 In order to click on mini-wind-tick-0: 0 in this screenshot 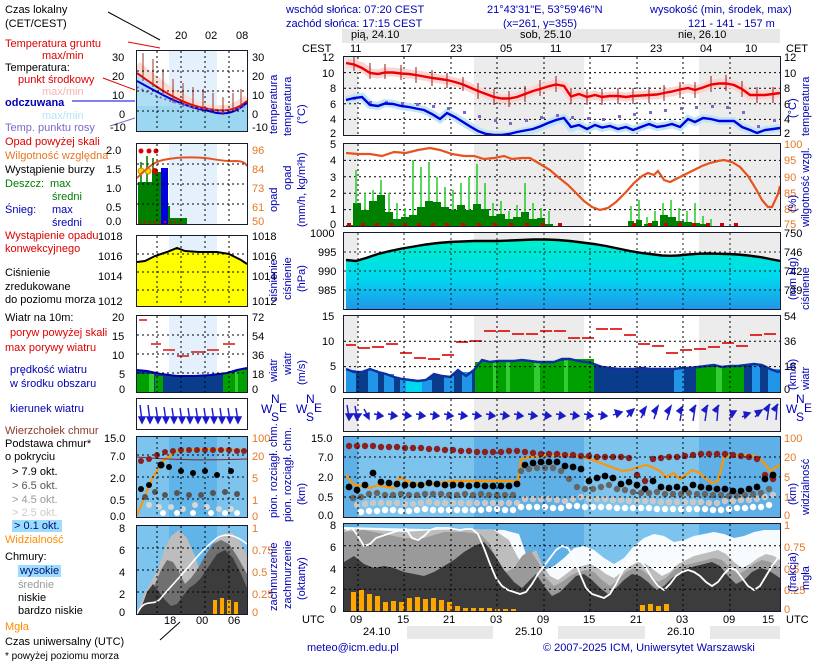, I will do `click(122, 390)`.